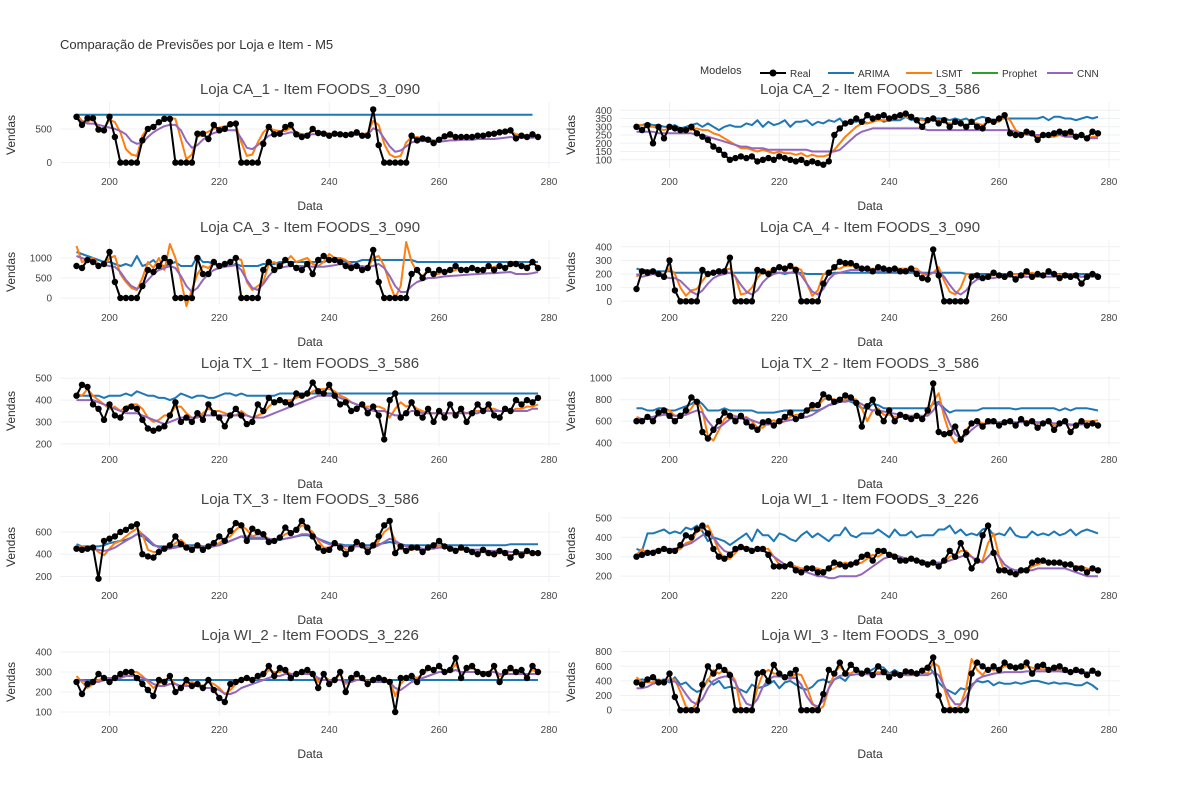 This screenshot has height=800, width=1200. Describe the element at coordinates (870, 635) in the screenshot. I see `subplot-title: Loja WI_3 - Item FOODS_3_090` at that location.